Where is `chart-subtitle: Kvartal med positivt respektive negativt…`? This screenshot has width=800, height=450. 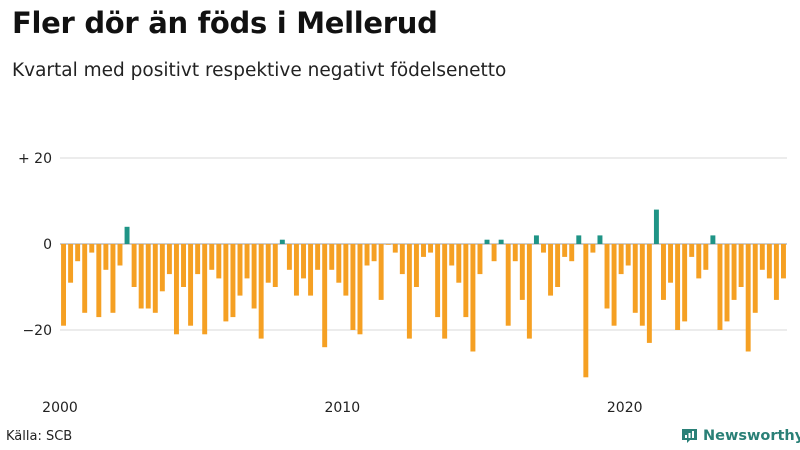 chart-subtitle: Kvartal med positivt respektive negativt… is located at coordinates (259, 70).